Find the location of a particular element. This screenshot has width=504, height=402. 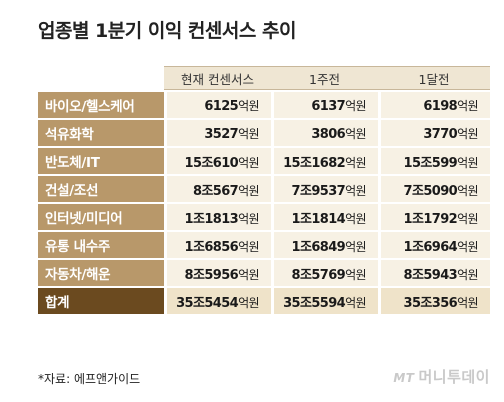

table-row: 바이오/헬스케어 6125억원 6137억원 6198억원 is located at coordinates (264, 105).